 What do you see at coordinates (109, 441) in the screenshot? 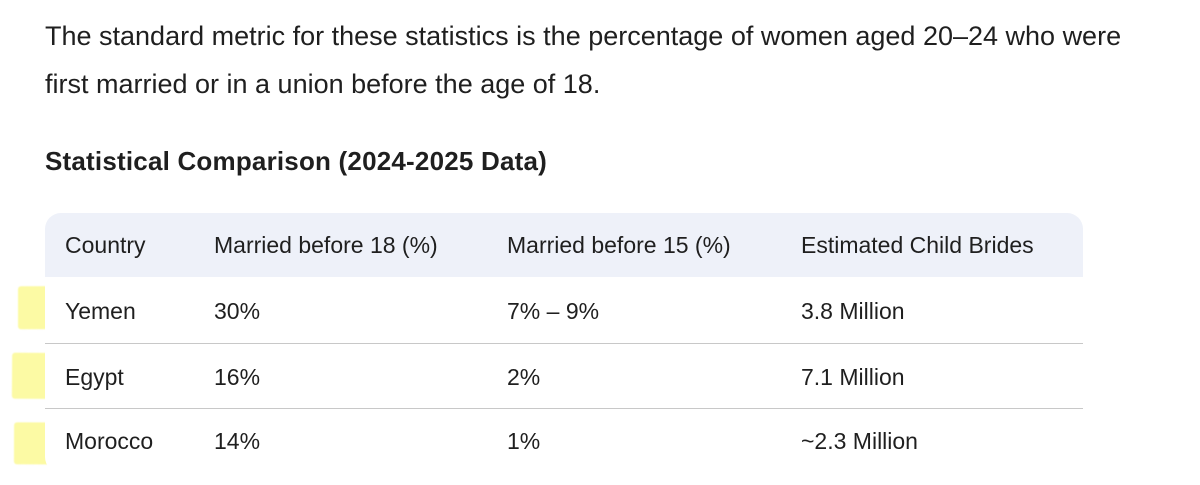
I see `cell-country: Morocco` at bounding box center [109, 441].